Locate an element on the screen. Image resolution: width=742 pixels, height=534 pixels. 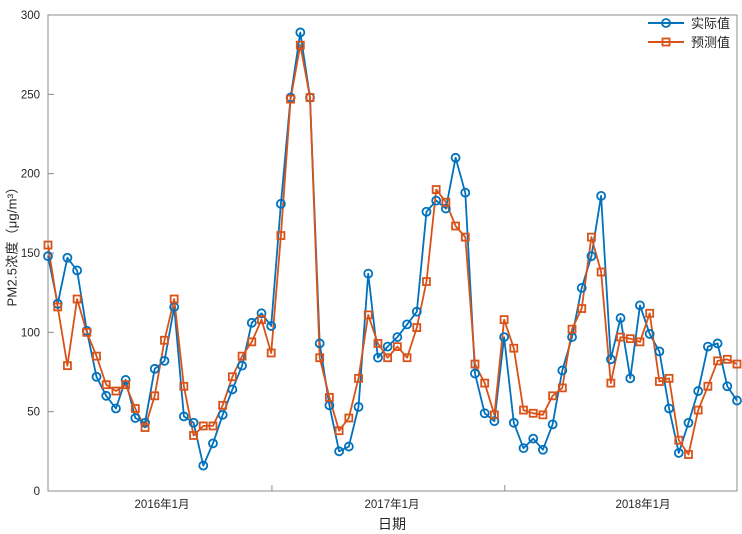
legend-item-predicted: 预测值 is located at coordinates (688, 41).